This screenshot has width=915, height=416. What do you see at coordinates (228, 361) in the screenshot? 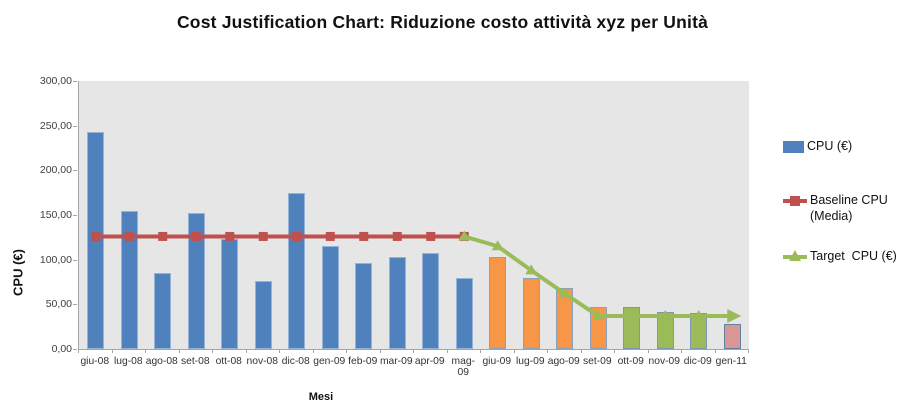
I see `x-tick-label: ott-08` at bounding box center [228, 361].